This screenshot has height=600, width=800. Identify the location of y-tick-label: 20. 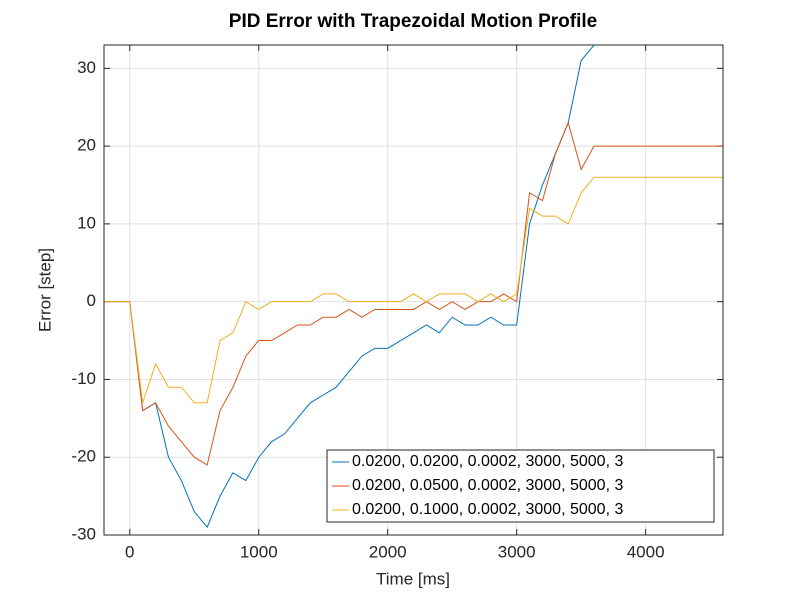
(86, 145).